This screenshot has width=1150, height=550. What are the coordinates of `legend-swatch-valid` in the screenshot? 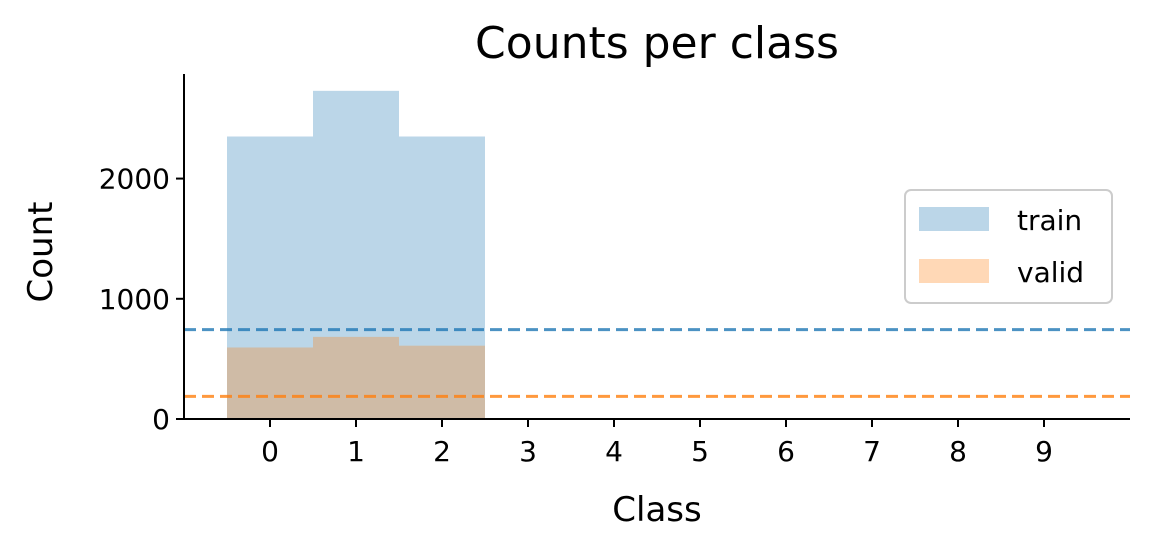 It's located at (954, 271).